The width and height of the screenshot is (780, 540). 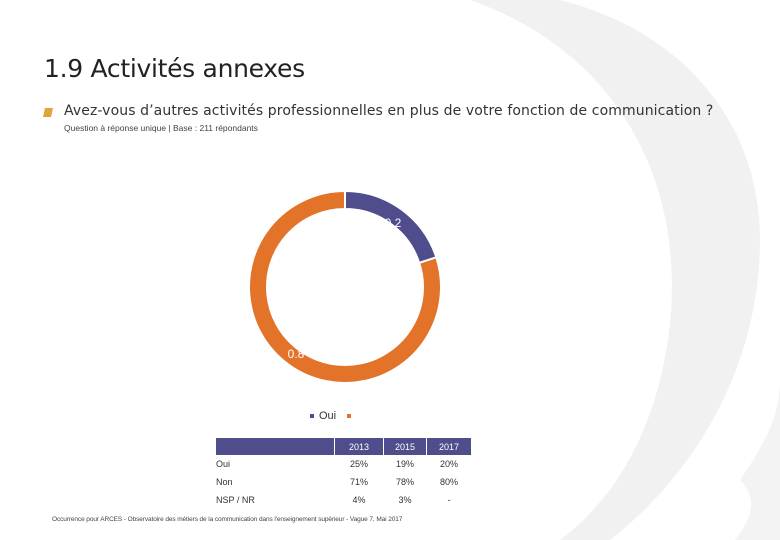 I want to click on donut-slice-non, so click(x=345, y=286).